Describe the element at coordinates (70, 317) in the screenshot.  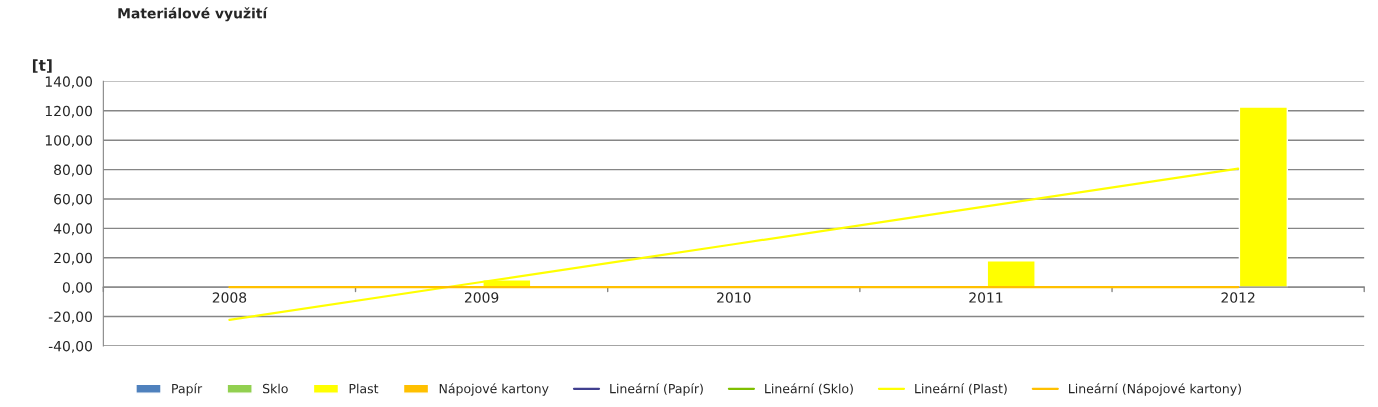
I see `y-tick-label: -20,00` at that location.